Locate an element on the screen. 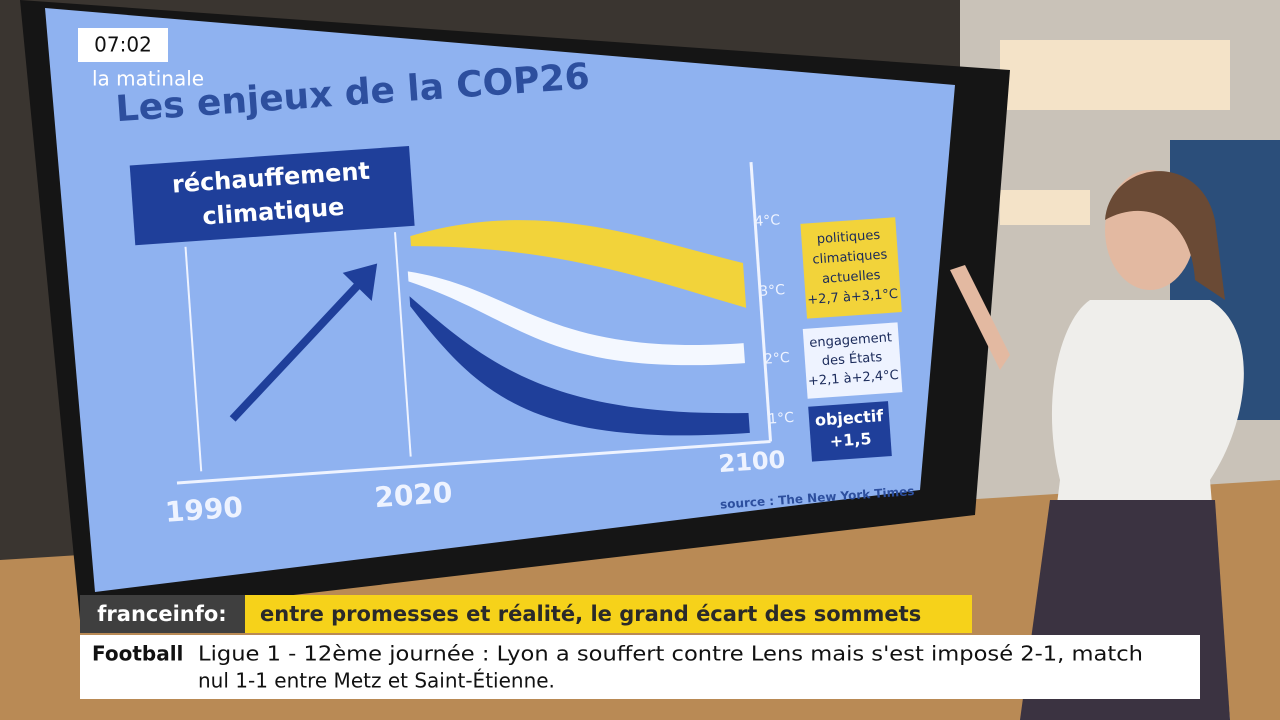 The height and width of the screenshot is (720, 1280). label-line: actuelles is located at coordinates (852, 277).